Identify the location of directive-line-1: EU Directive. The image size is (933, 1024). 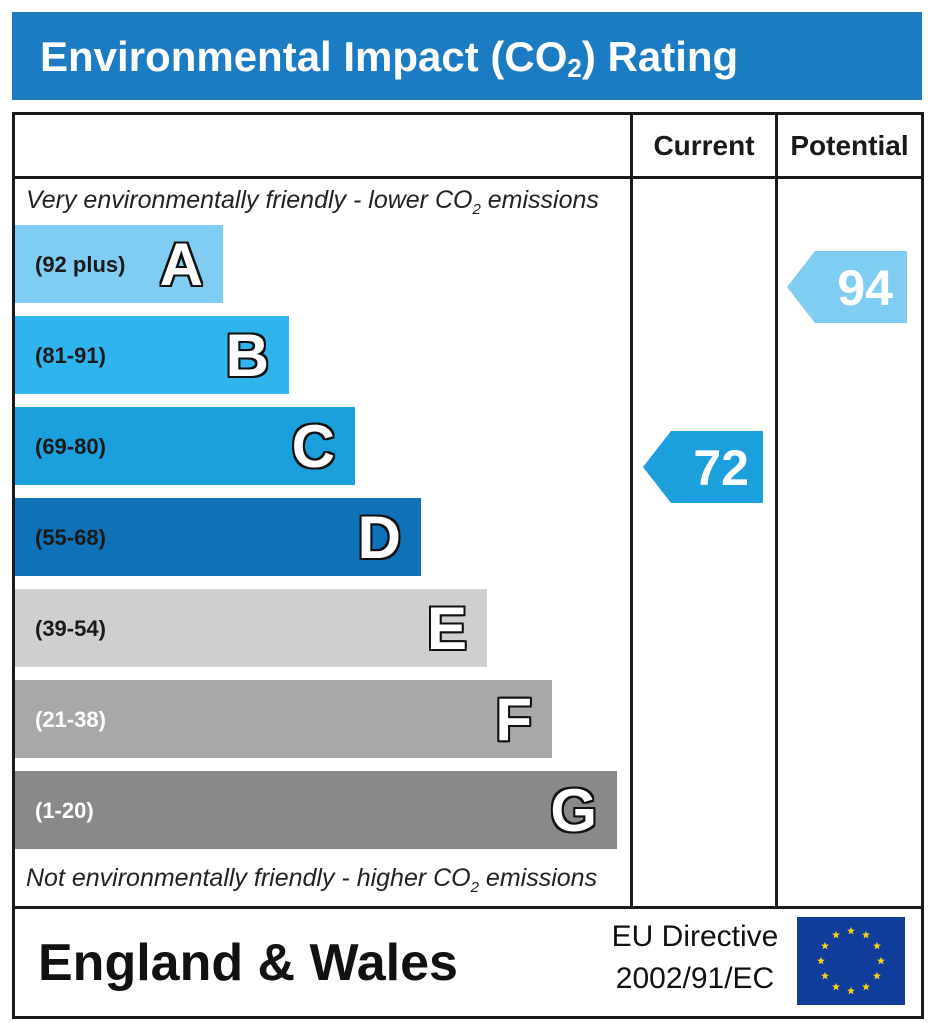
(695, 936).